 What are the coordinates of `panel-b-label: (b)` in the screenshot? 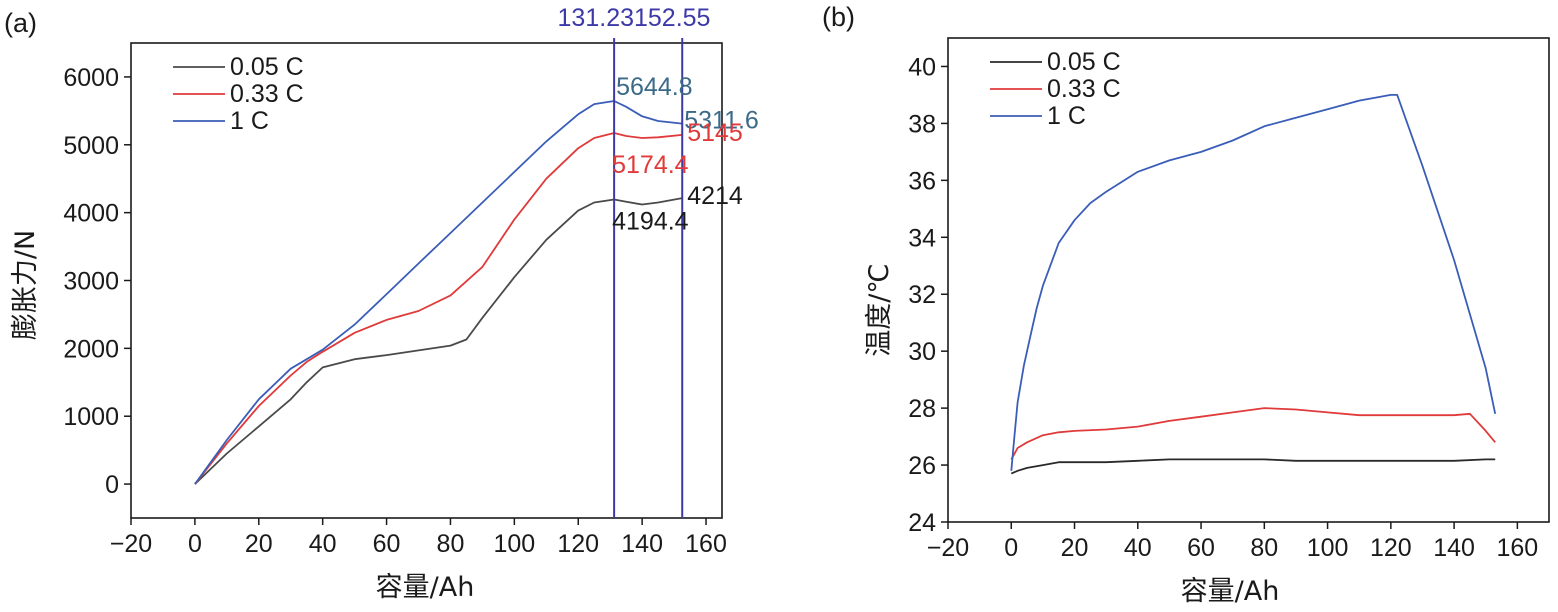 It's located at (838, 17).